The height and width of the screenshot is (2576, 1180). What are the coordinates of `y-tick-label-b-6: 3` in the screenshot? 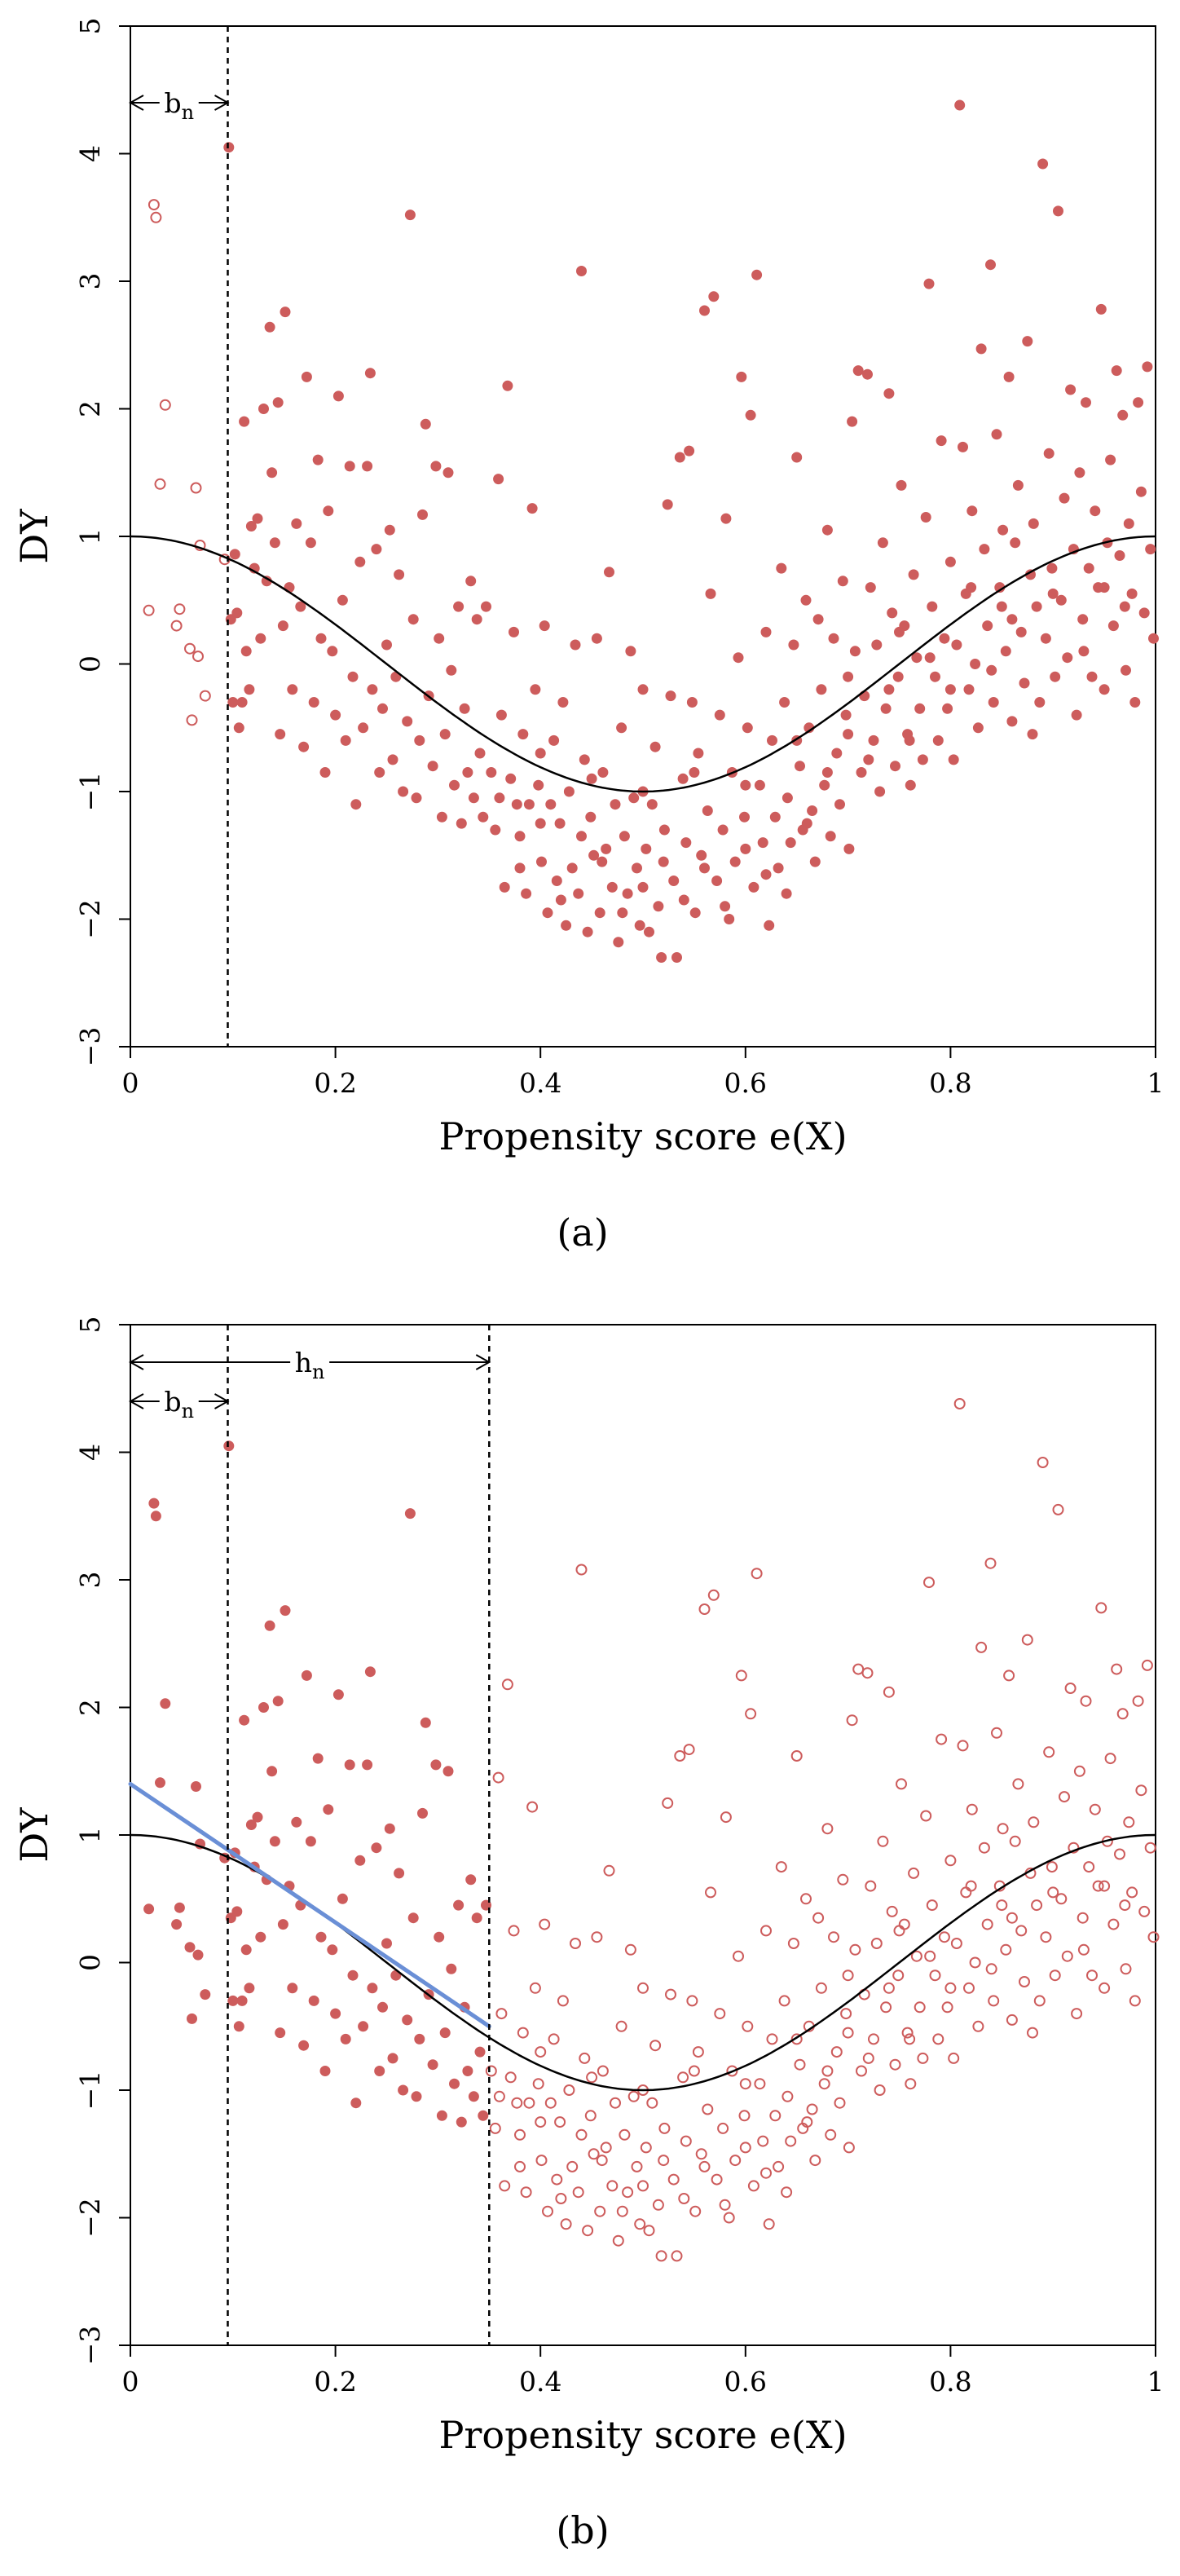 It's located at (90, 1580).